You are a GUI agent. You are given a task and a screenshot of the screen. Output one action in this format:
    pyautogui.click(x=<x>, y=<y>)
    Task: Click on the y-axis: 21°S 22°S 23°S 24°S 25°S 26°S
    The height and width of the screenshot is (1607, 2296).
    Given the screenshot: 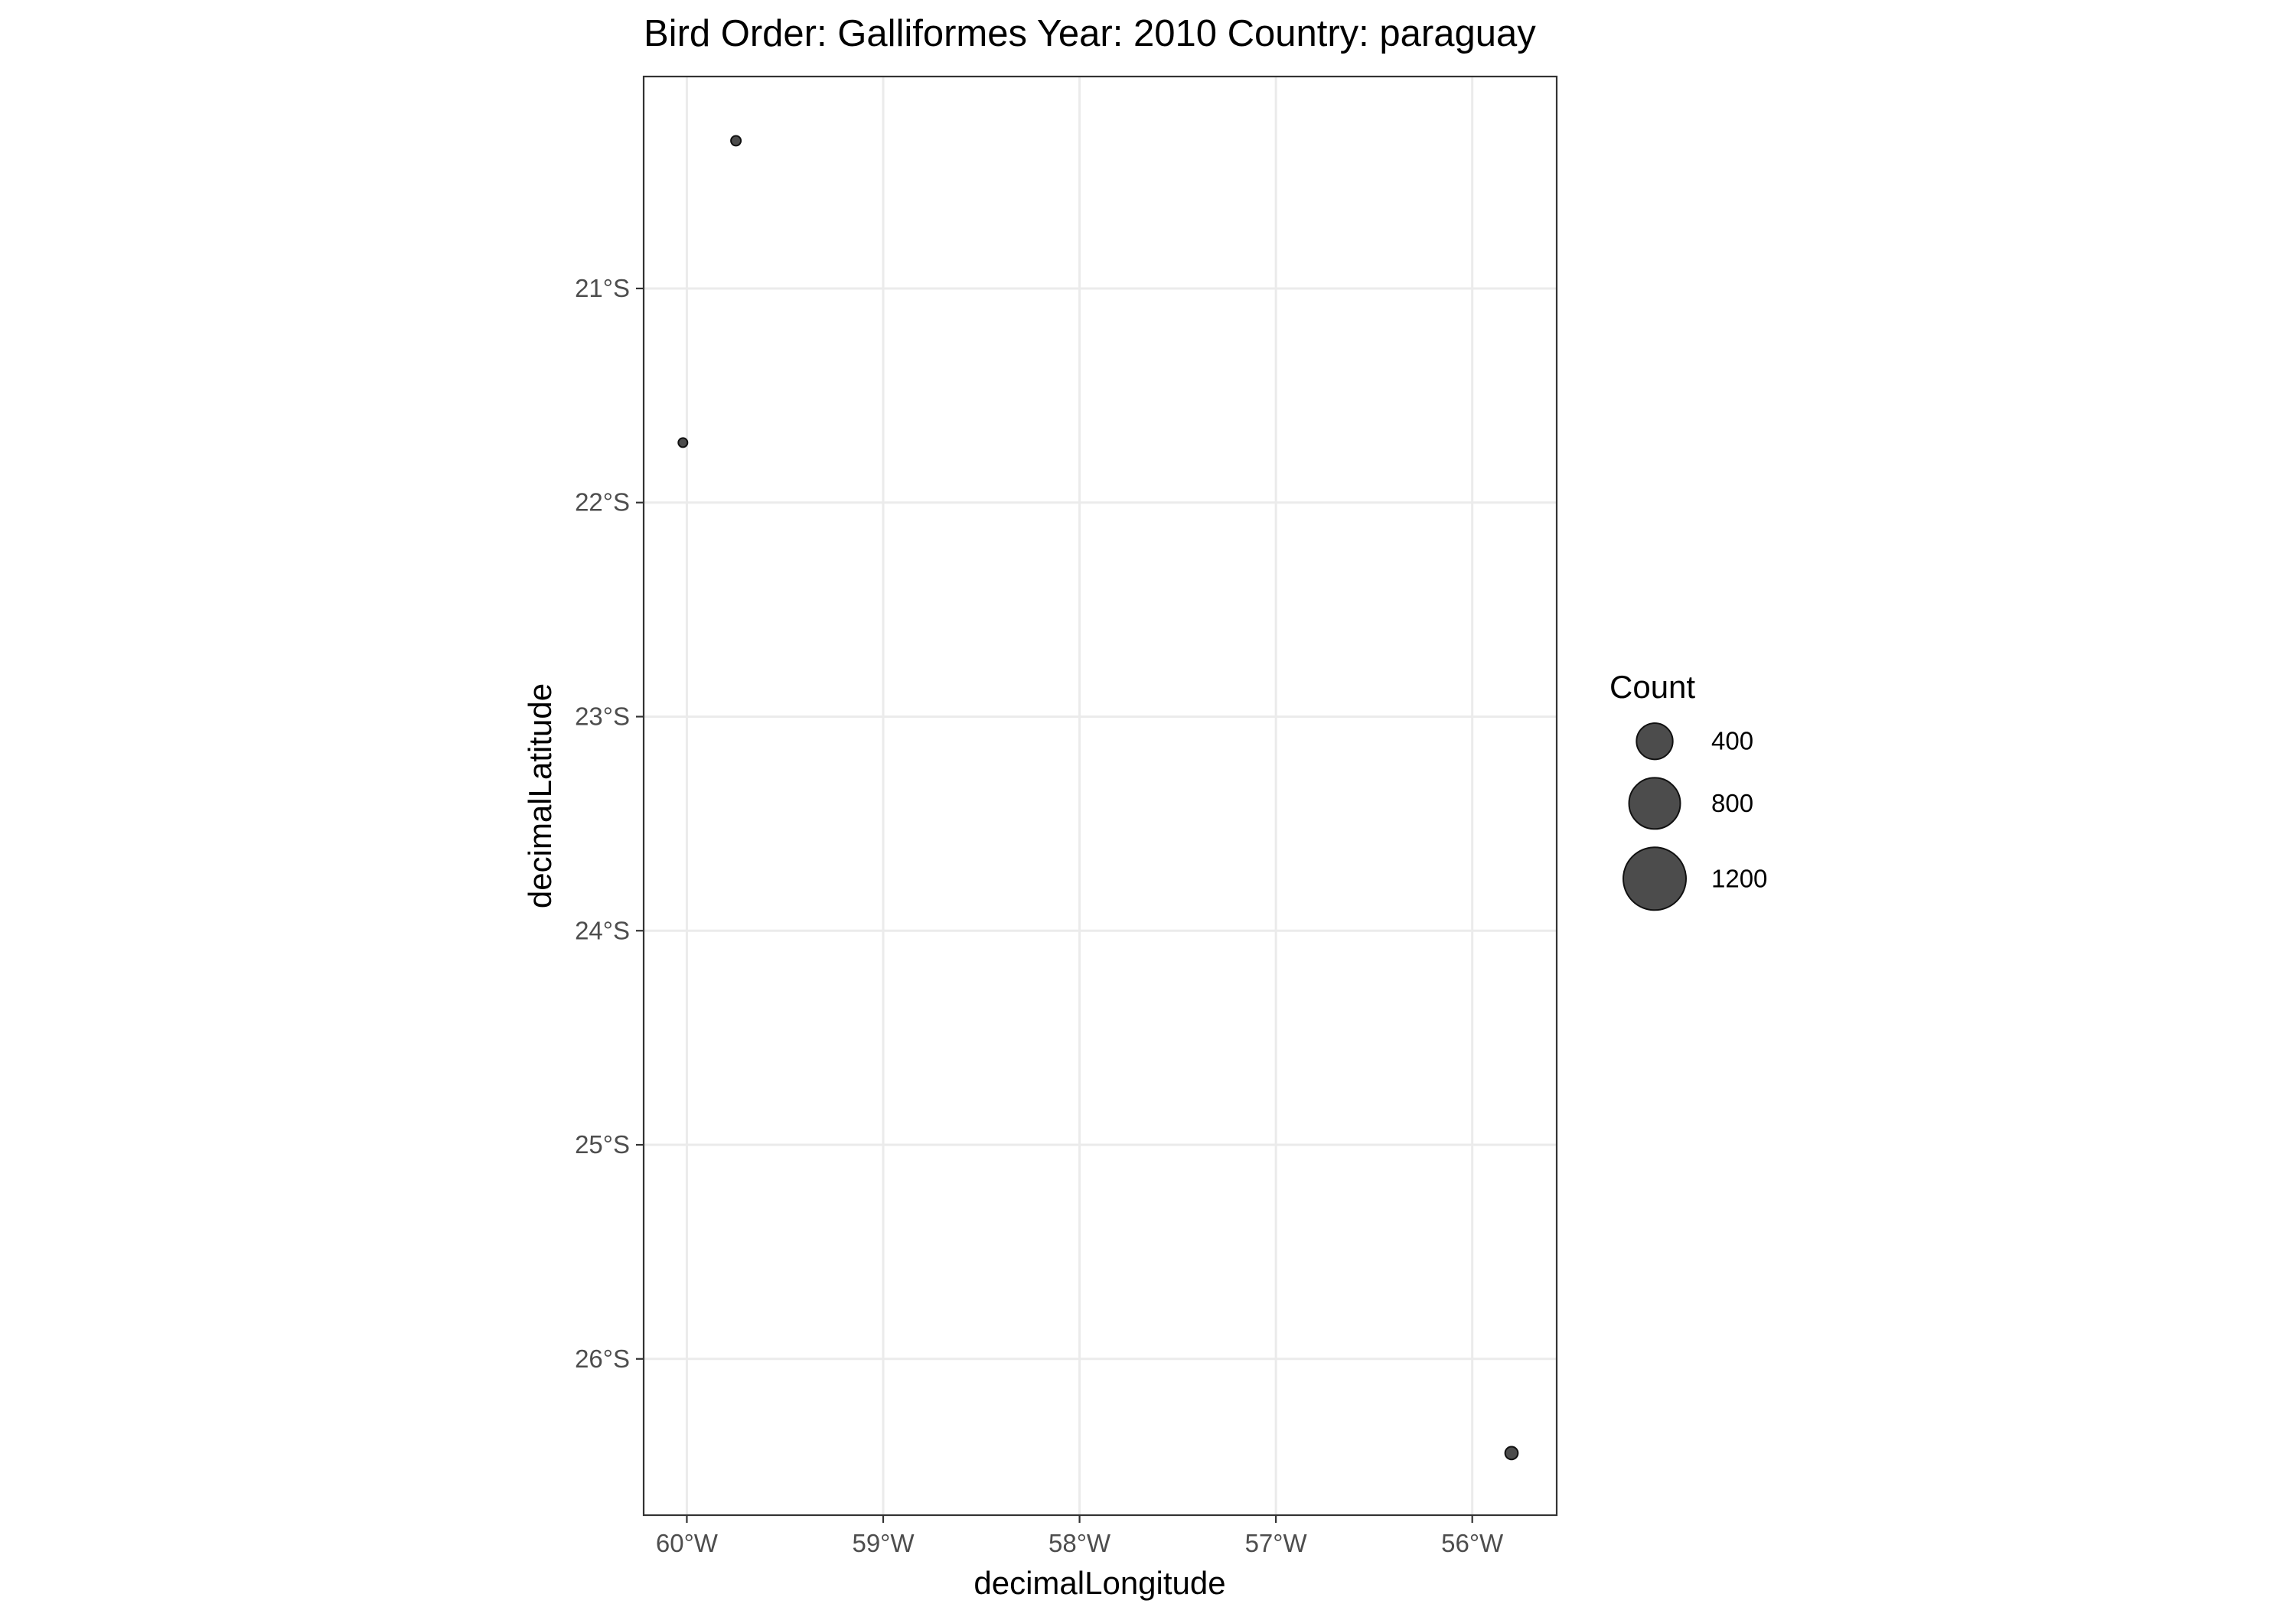 What is the action you would take?
    pyautogui.click(x=609, y=823)
    